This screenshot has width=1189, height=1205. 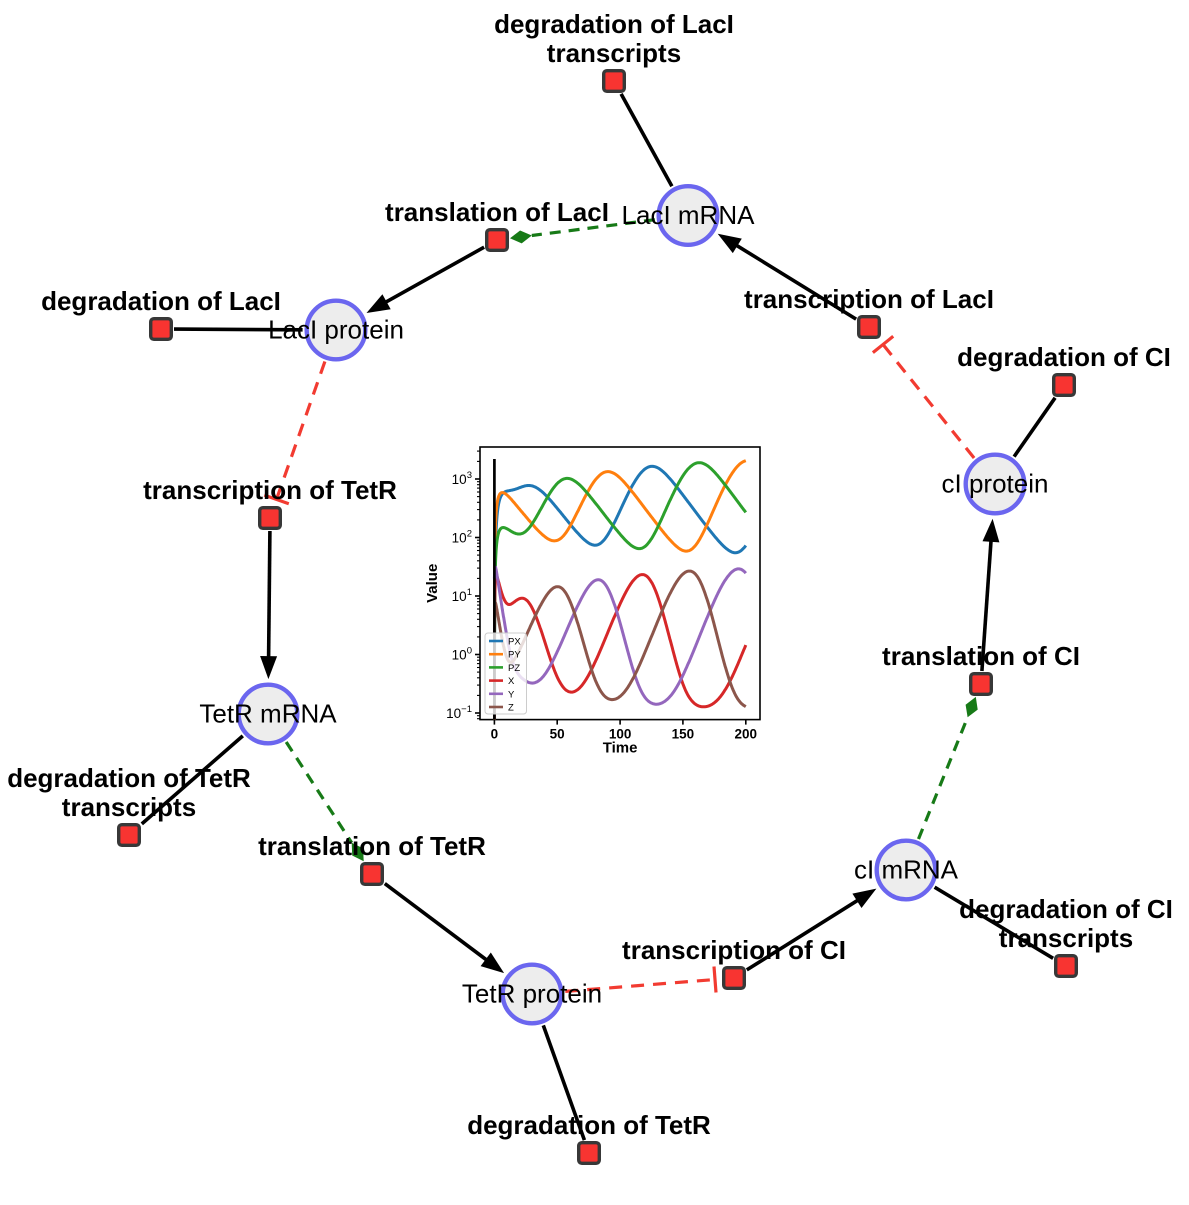 I want to click on svg-text: transcription of LacI, so click(x=869, y=299).